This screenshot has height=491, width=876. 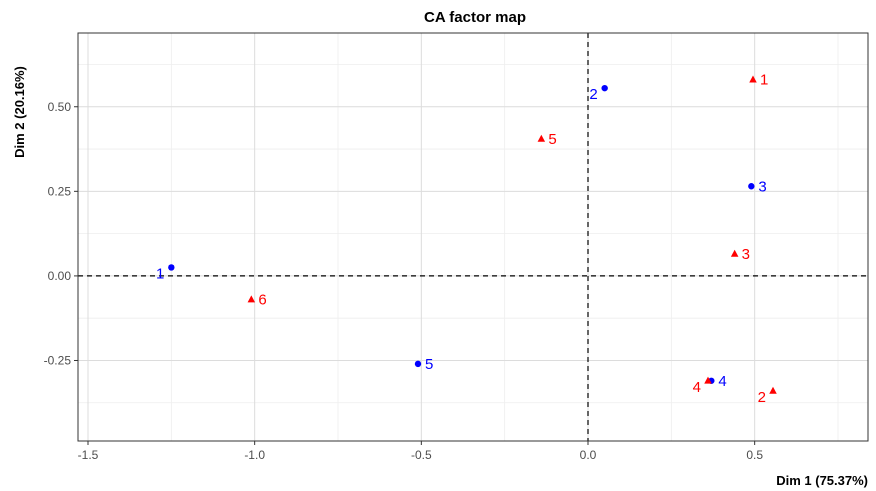 What do you see at coordinates (475, 17) in the screenshot?
I see `chart-title: CA factor map` at bounding box center [475, 17].